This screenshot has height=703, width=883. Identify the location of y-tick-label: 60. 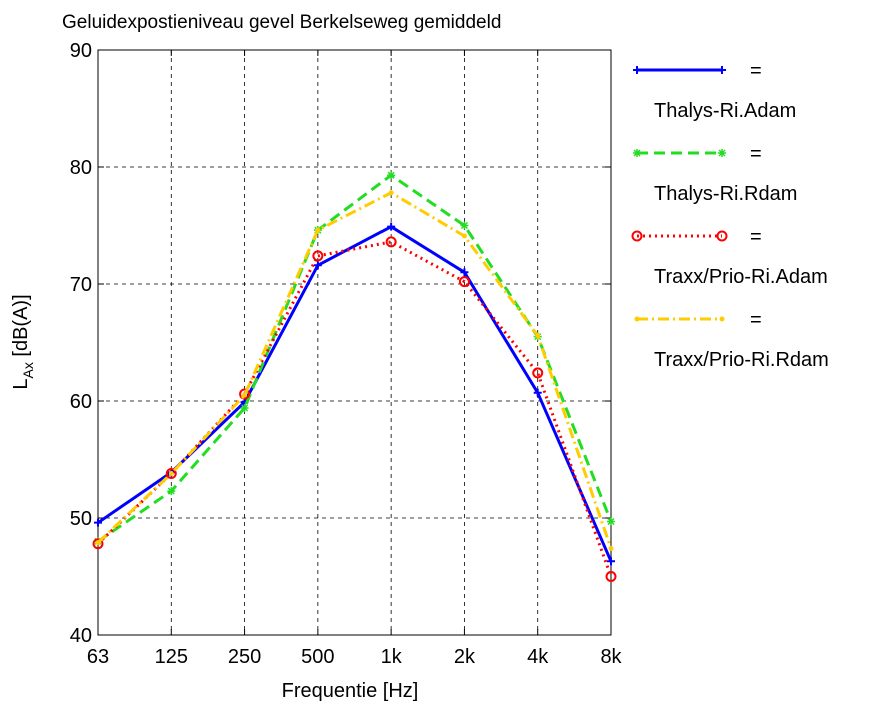
(81, 402).